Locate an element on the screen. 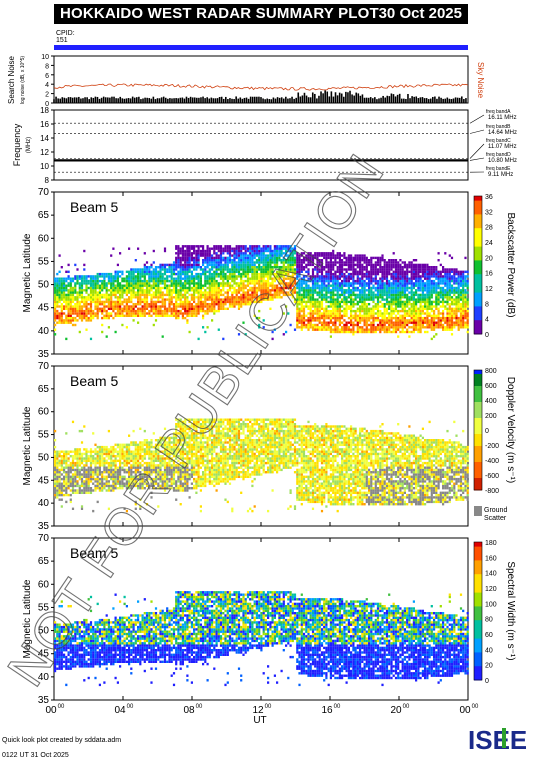 The width and height of the screenshot is (536, 761). power-colorbar-segment is located at coordinates (478, 263).